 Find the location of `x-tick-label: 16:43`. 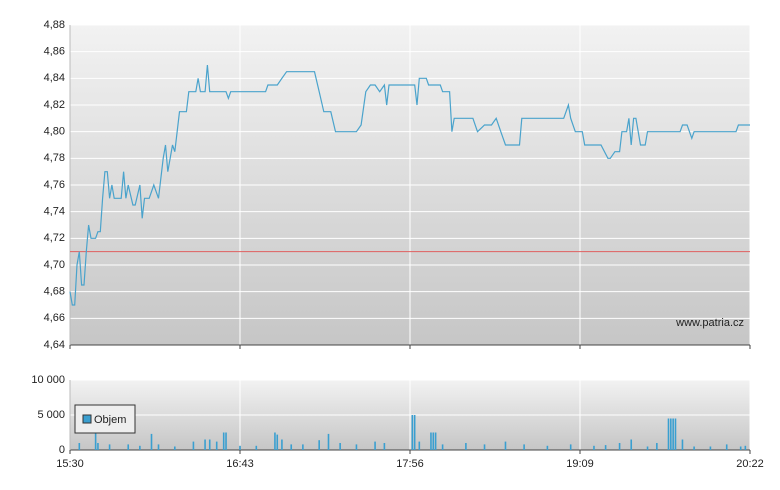

x-tick-label: 16:43 is located at coordinates (240, 464).